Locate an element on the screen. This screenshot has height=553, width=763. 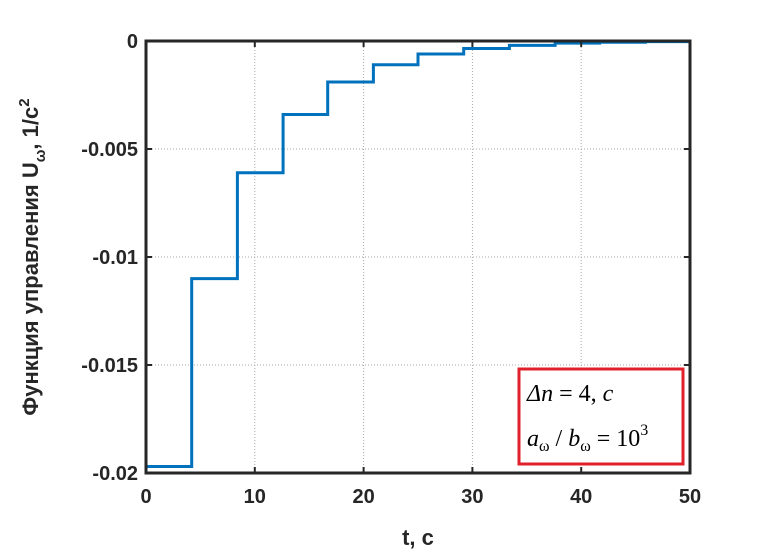
y-tick-label: -0.01 is located at coordinates (115, 258).